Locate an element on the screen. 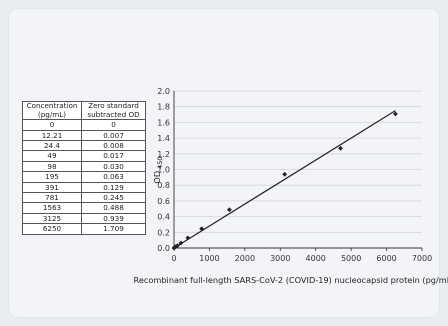  column-header-concentration: Concentration (pg/mL) is located at coordinates (52, 110).